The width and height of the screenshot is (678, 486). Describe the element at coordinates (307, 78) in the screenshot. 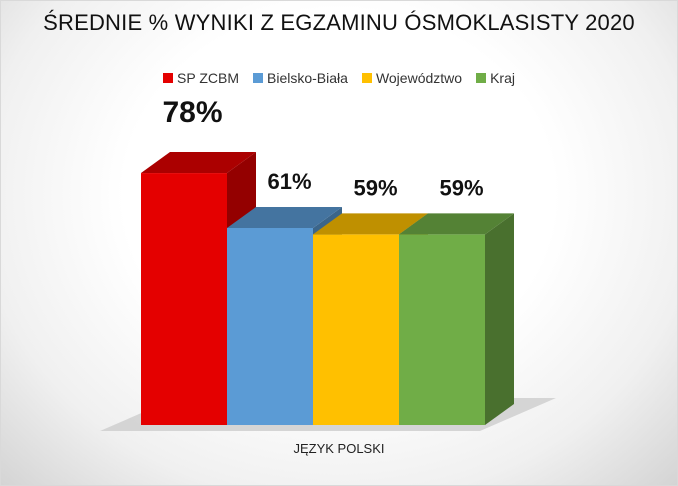

I see `legend-label: Bielsko-Biała` at that location.